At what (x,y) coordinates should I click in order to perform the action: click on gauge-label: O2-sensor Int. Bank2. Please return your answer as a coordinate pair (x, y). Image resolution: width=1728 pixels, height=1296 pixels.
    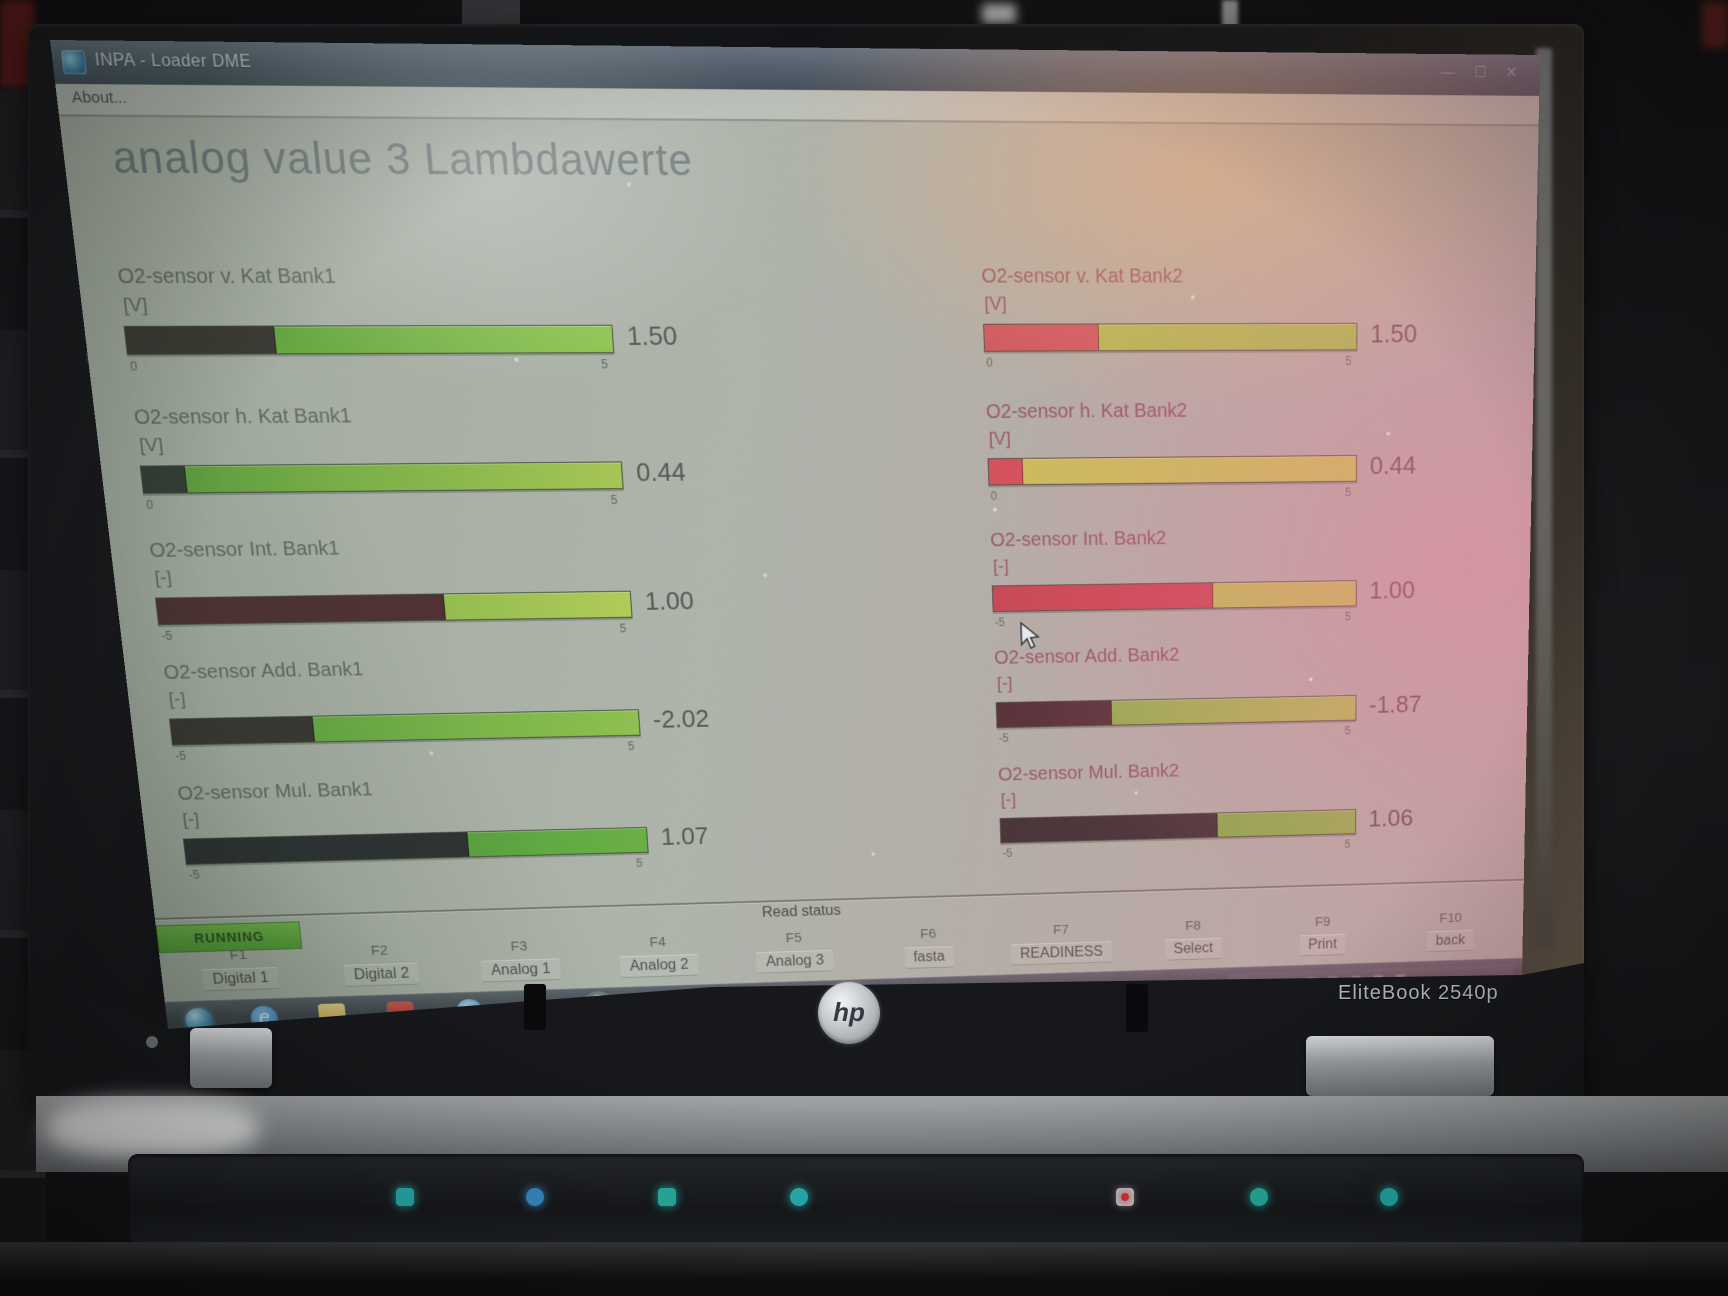
    Looking at the image, I should click on (1078, 539).